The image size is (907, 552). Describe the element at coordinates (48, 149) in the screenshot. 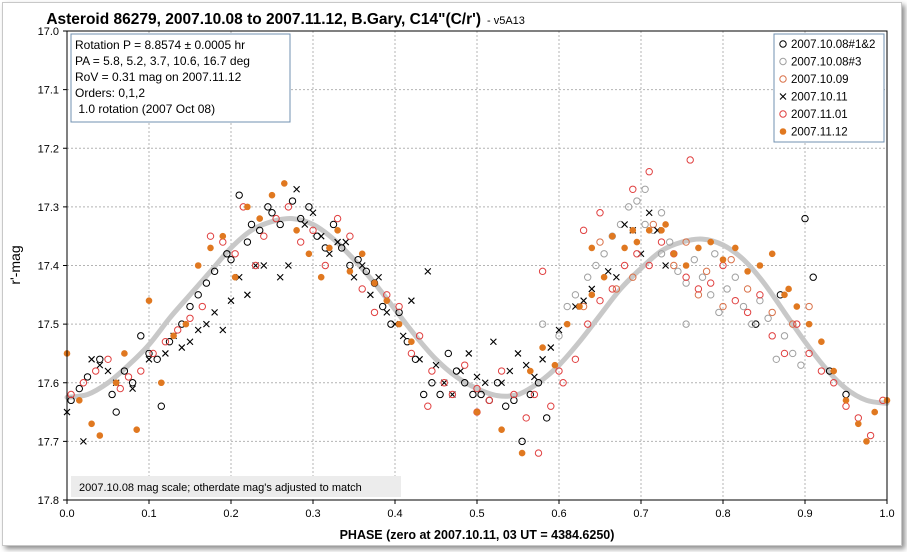

I see `y-tick-label: 17.2` at that location.